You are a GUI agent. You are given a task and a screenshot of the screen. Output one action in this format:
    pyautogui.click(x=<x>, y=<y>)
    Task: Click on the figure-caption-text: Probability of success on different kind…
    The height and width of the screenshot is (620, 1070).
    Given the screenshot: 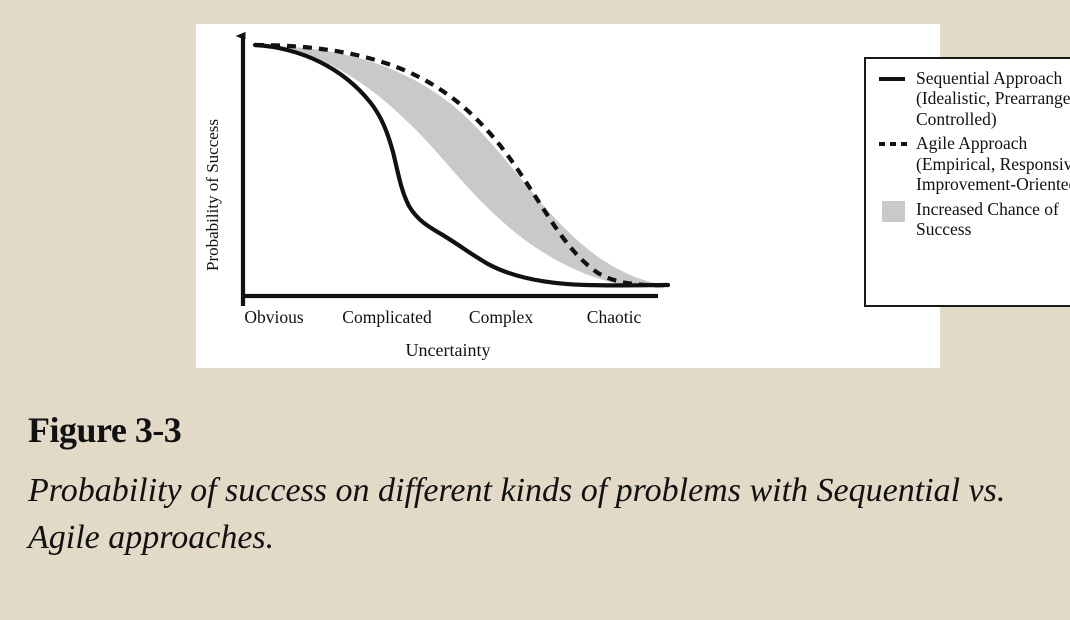 What is the action you would take?
    pyautogui.click(x=517, y=513)
    